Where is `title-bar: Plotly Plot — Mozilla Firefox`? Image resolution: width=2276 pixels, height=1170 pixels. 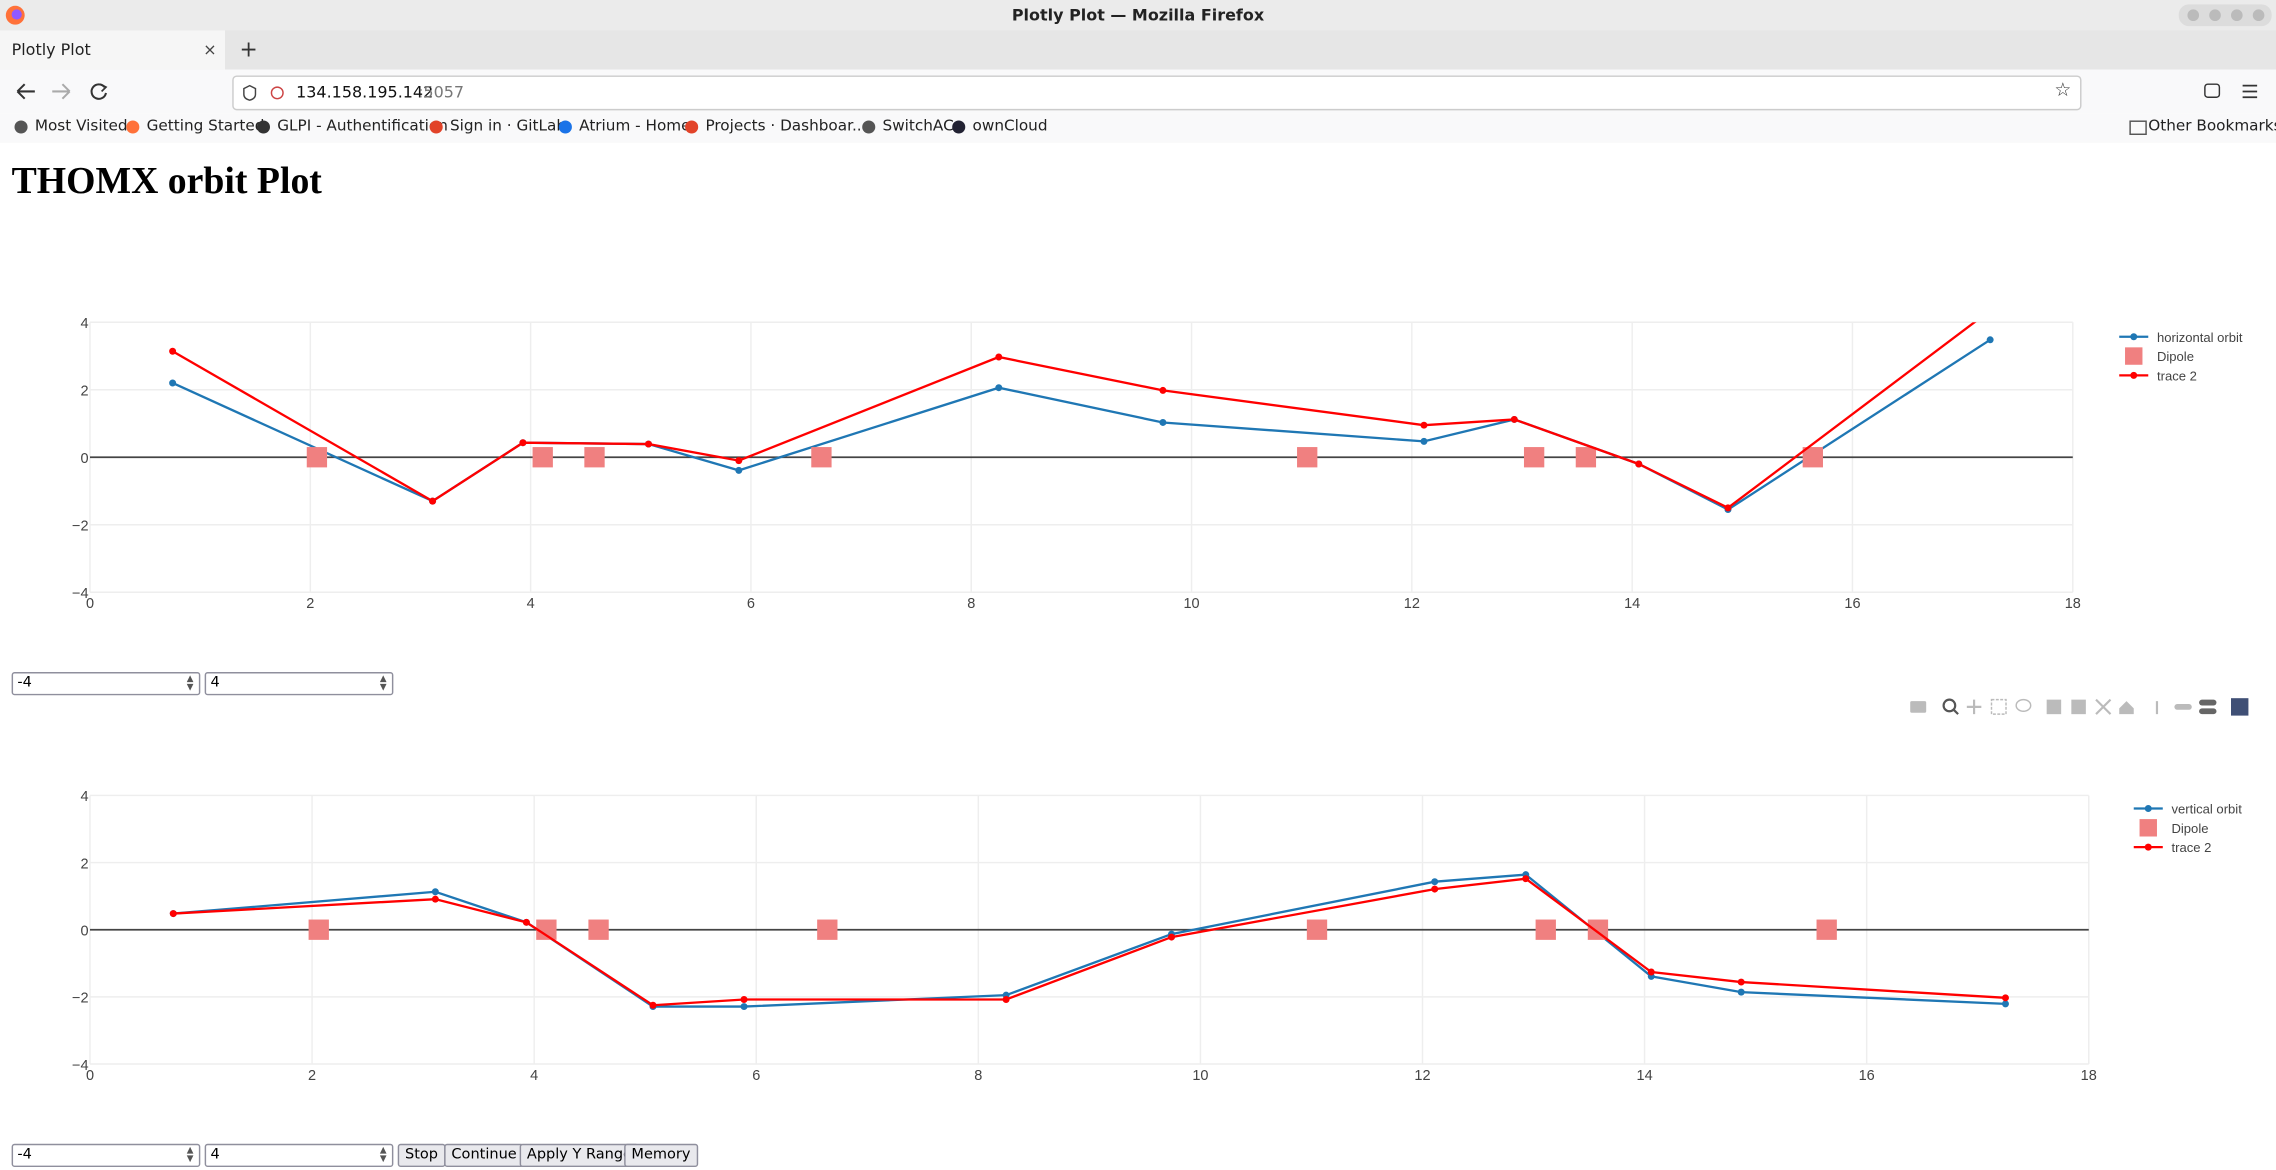 title-bar: Plotly Plot — Mozilla Firefox is located at coordinates (1138, 15).